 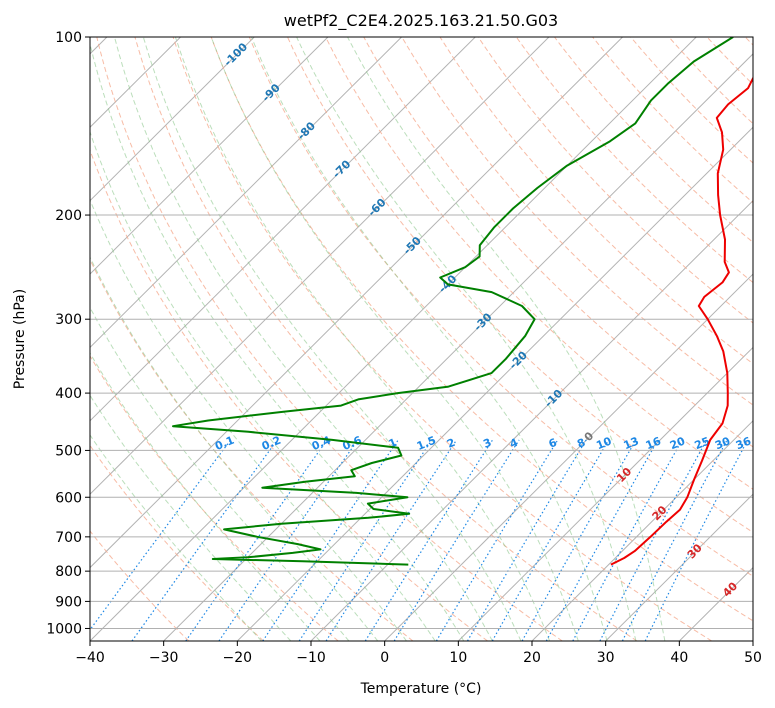 What do you see at coordinates (753, 658) in the screenshot?
I see `x-tick-label: 50` at bounding box center [753, 658].